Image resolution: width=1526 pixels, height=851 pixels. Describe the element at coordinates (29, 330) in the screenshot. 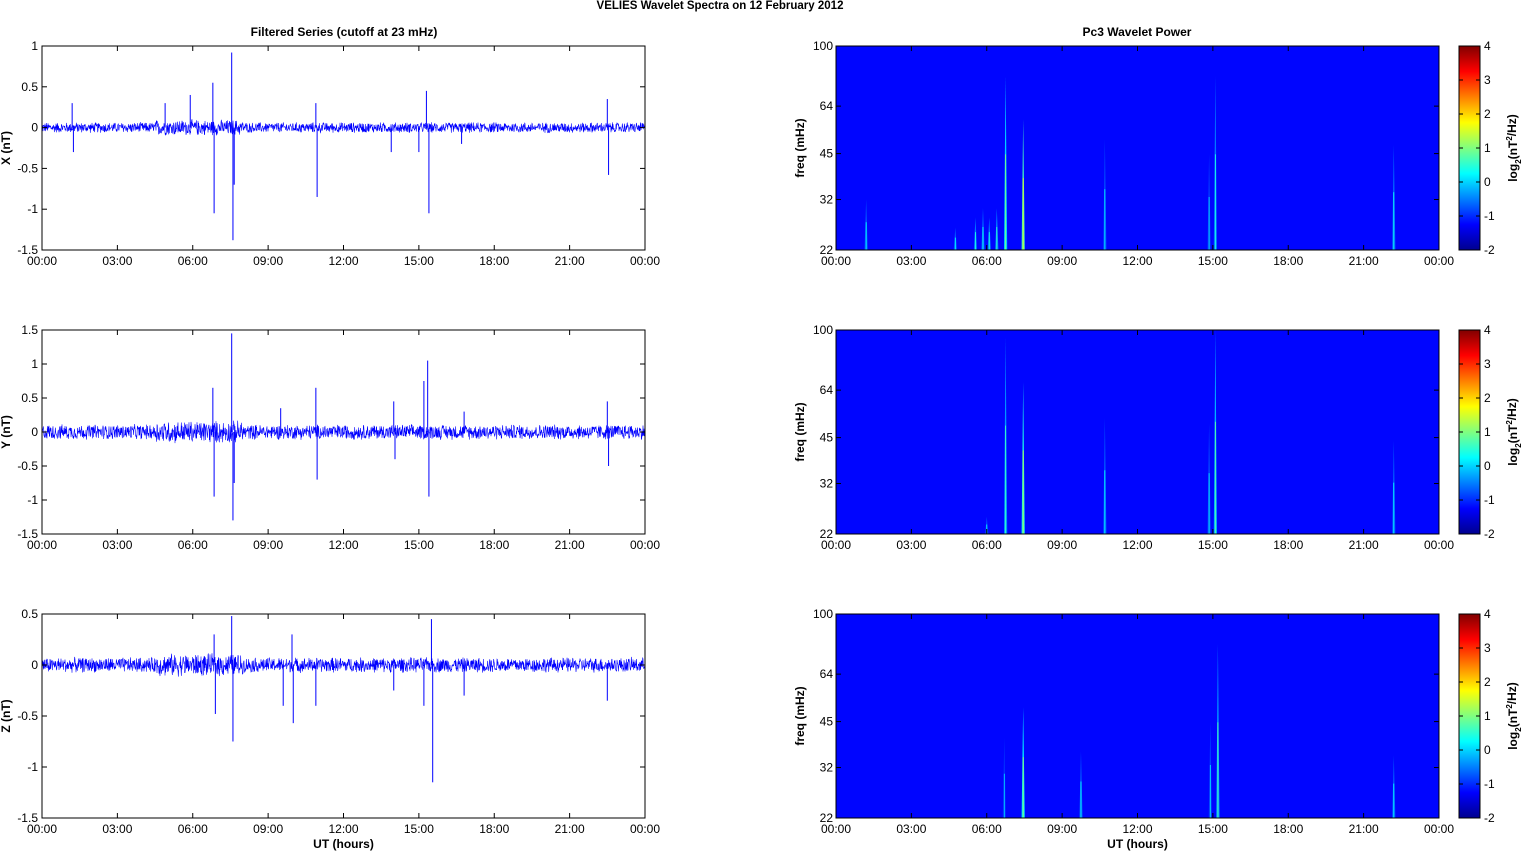

I see `y-tick-label: 1.5` at that location.